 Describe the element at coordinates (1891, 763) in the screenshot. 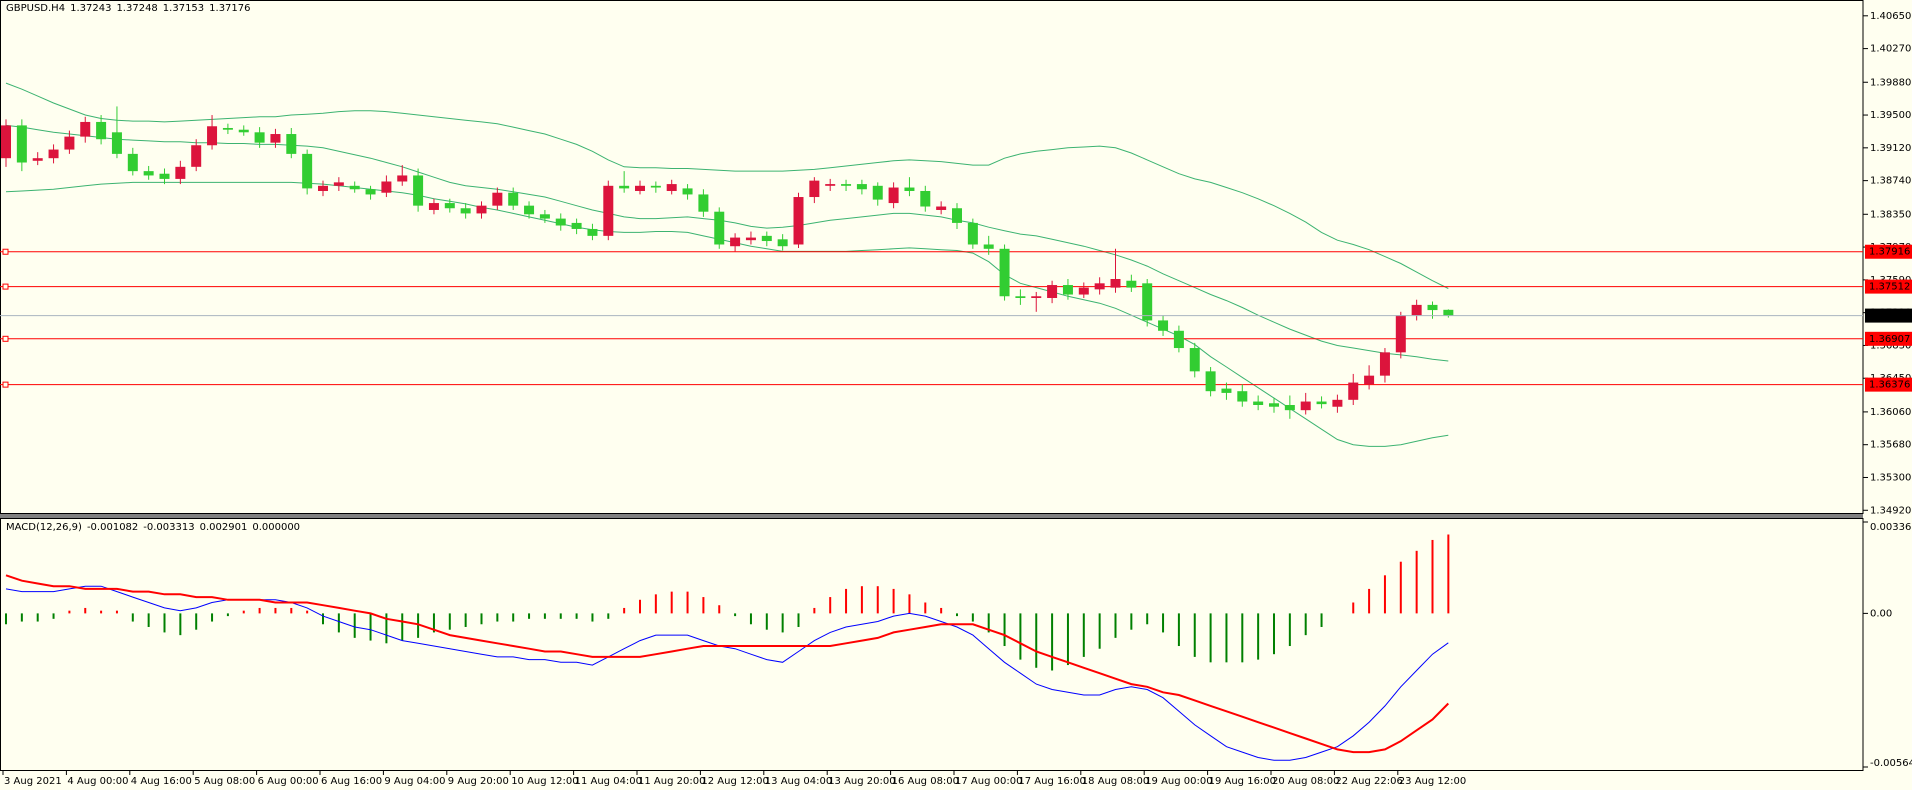

I see `y-tick-label: -0.005648` at that location.